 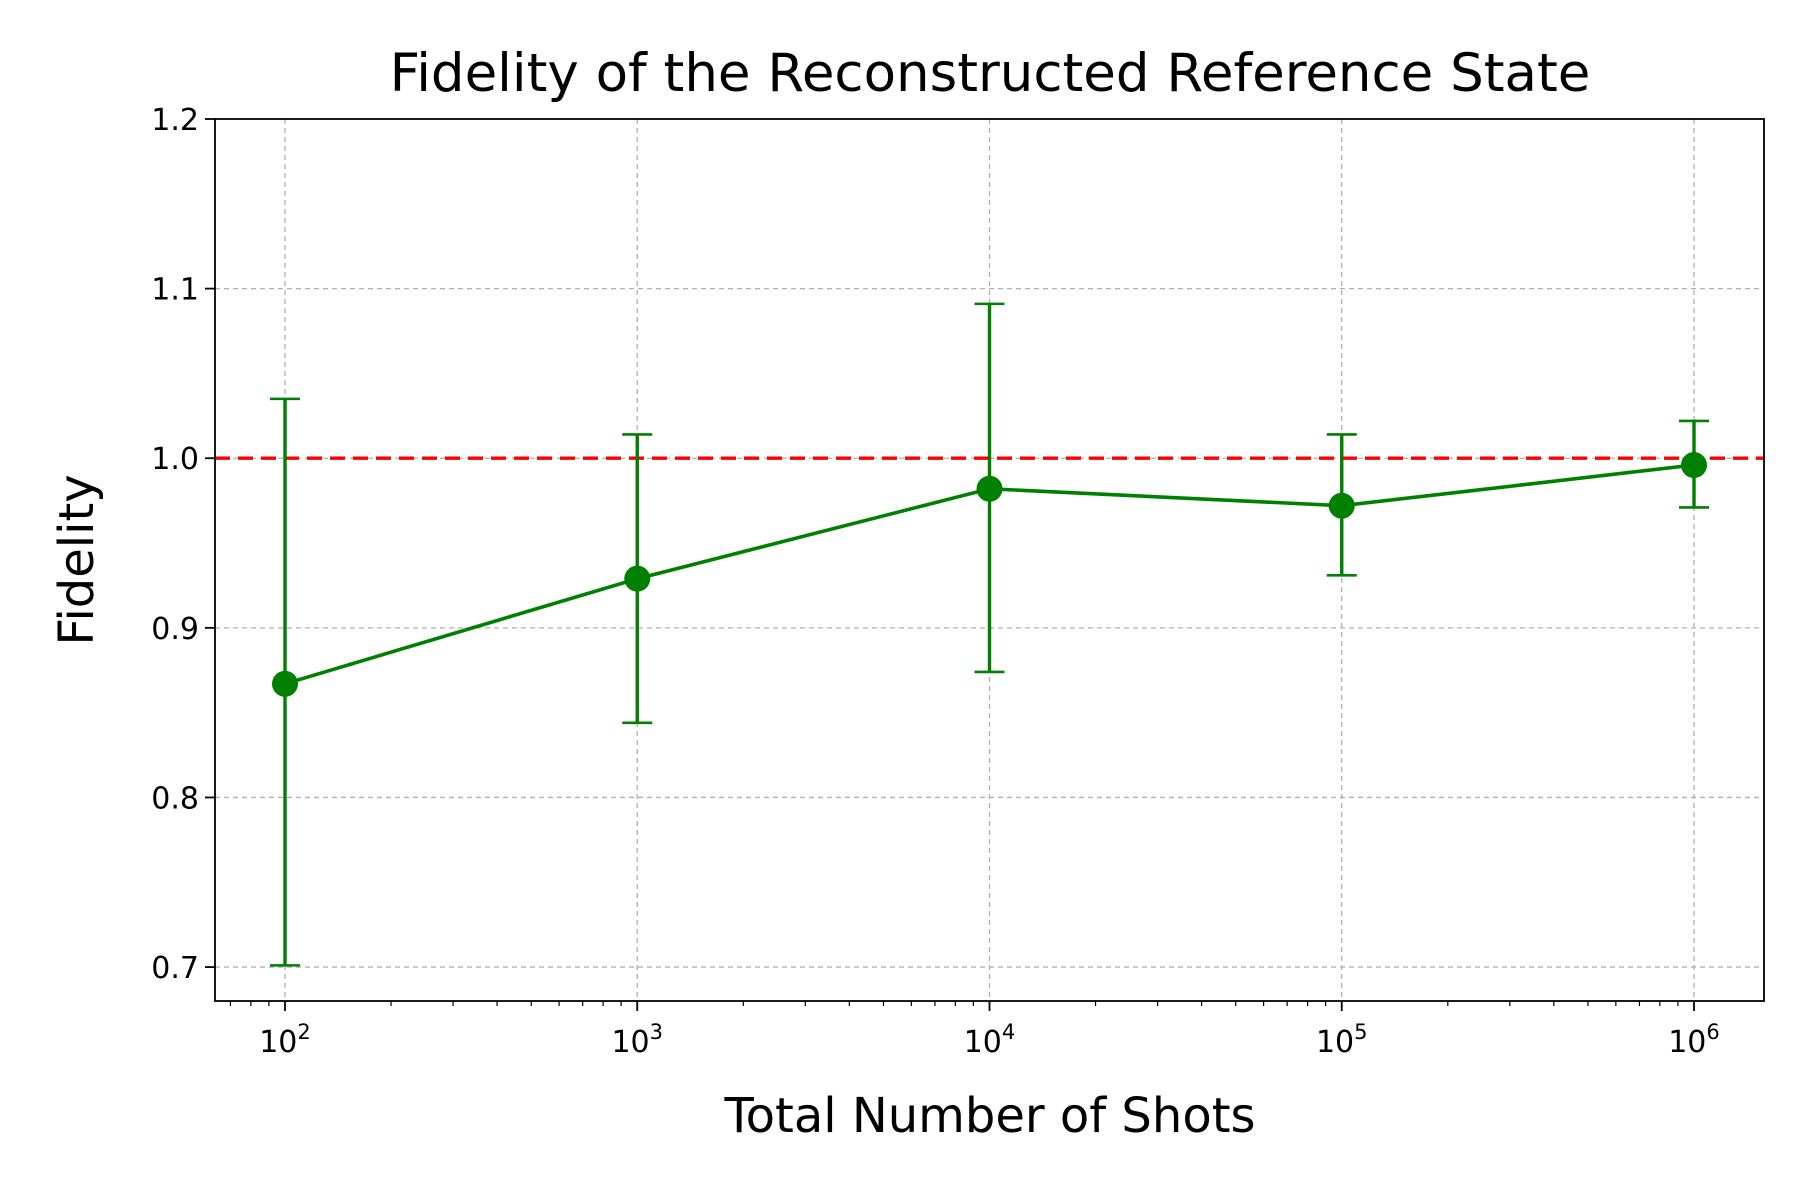 What do you see at coordinates (175, 120) in the screenshot?
I see `y-tick-label: 1.2` at bounding box center [175, 120].